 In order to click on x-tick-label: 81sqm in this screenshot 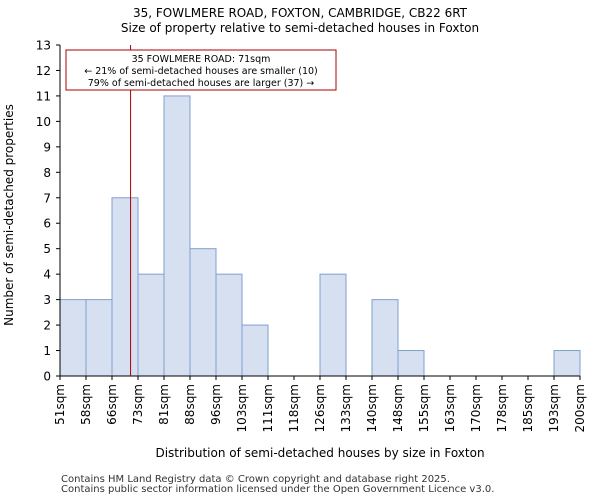, I will do `click(164, 404)`.